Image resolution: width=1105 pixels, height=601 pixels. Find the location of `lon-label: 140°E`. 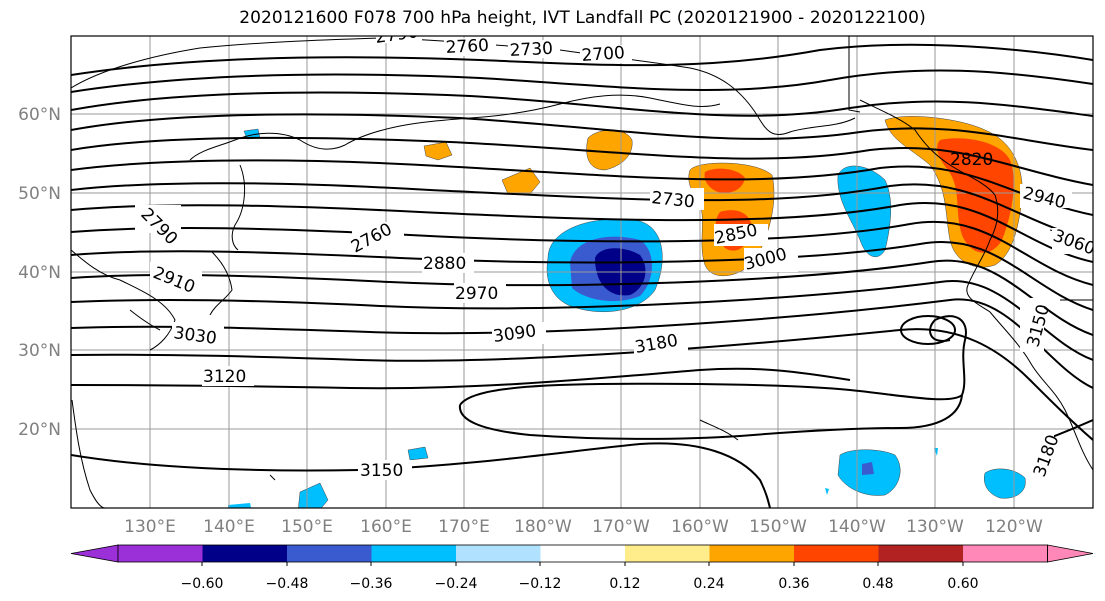

lon-label: 140°E is located at coordinates (229, 527).